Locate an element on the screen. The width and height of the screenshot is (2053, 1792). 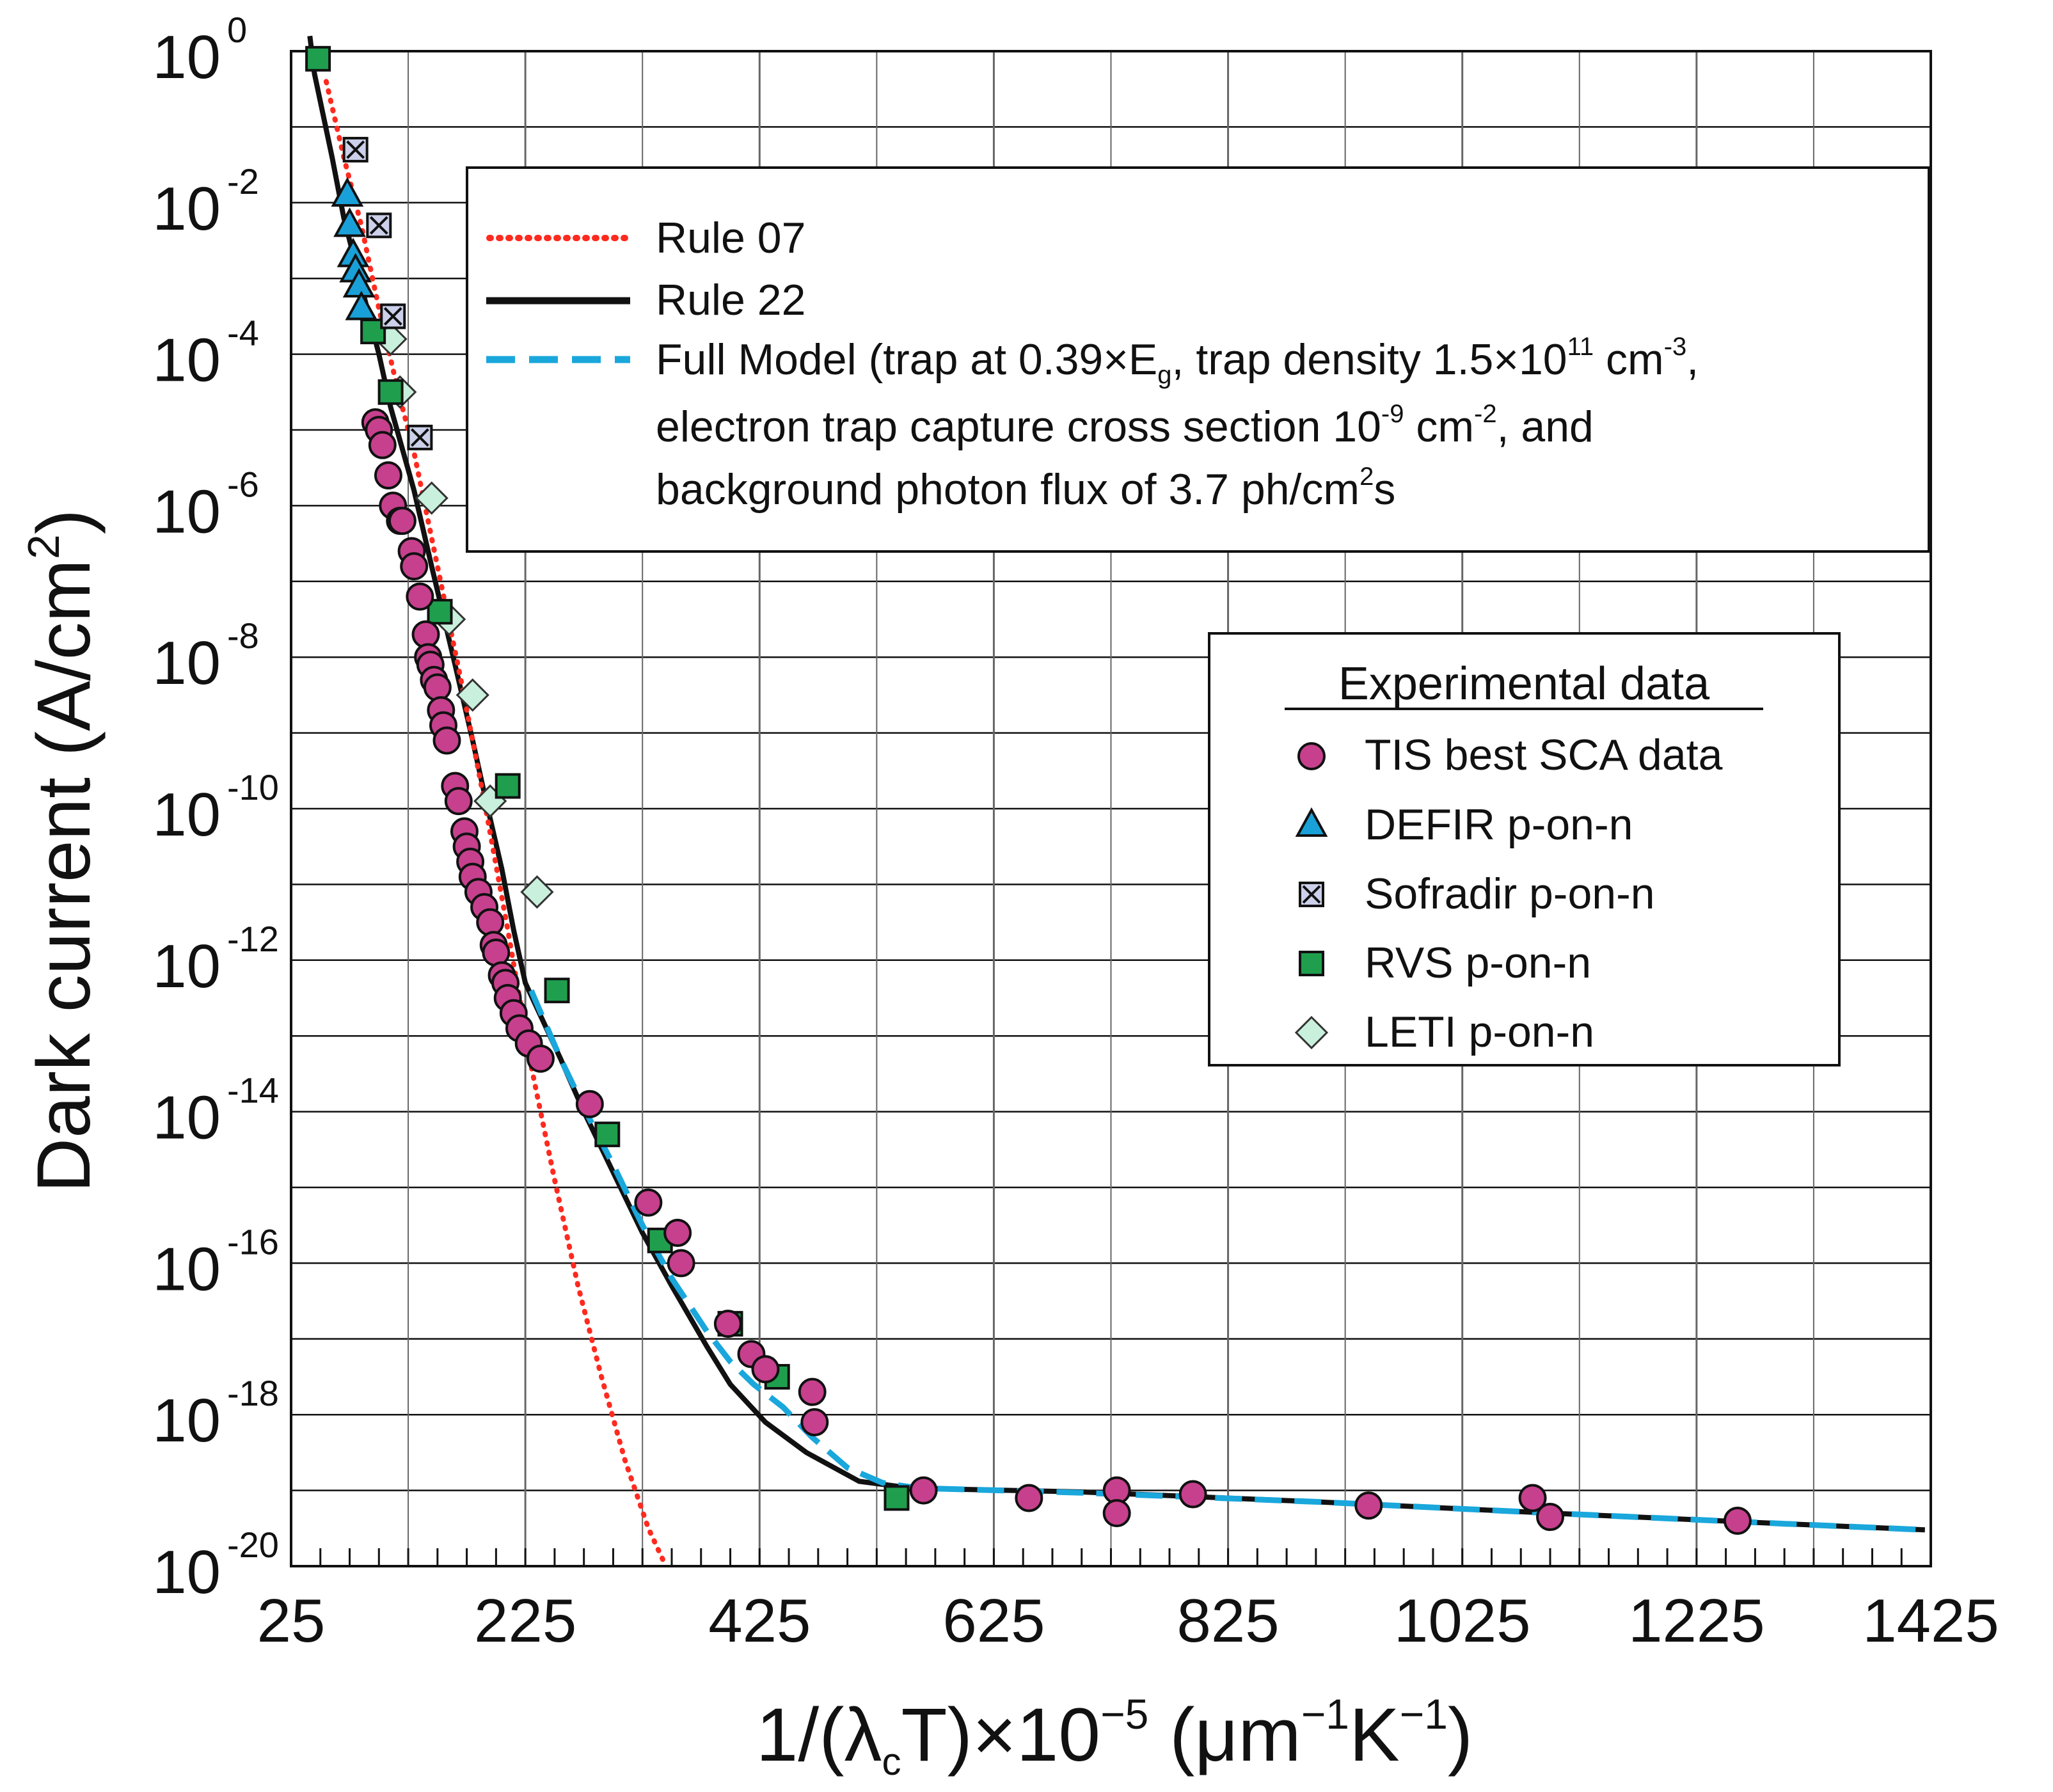
legend-label-full-model-line3: background photon flux of 3.7 ph/cm2s is located at coordinates (1025, 489).